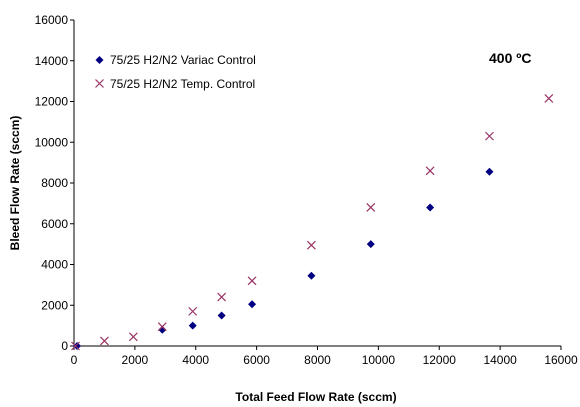 This screenshot has width=580, height=407. What do you see at coordinates (99, 60) in the screenshot?
I see `legend-diamond-marker` at bounding box center [99, 60].